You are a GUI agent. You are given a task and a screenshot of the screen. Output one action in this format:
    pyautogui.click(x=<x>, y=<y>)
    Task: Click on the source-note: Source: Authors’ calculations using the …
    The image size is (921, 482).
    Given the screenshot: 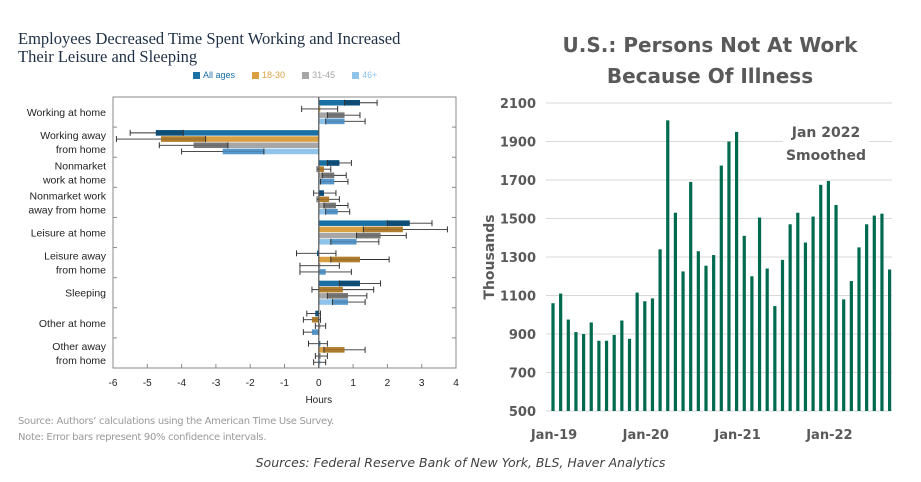 What is the action you would take?
    pyautogui.click(x=176, y=421)
    